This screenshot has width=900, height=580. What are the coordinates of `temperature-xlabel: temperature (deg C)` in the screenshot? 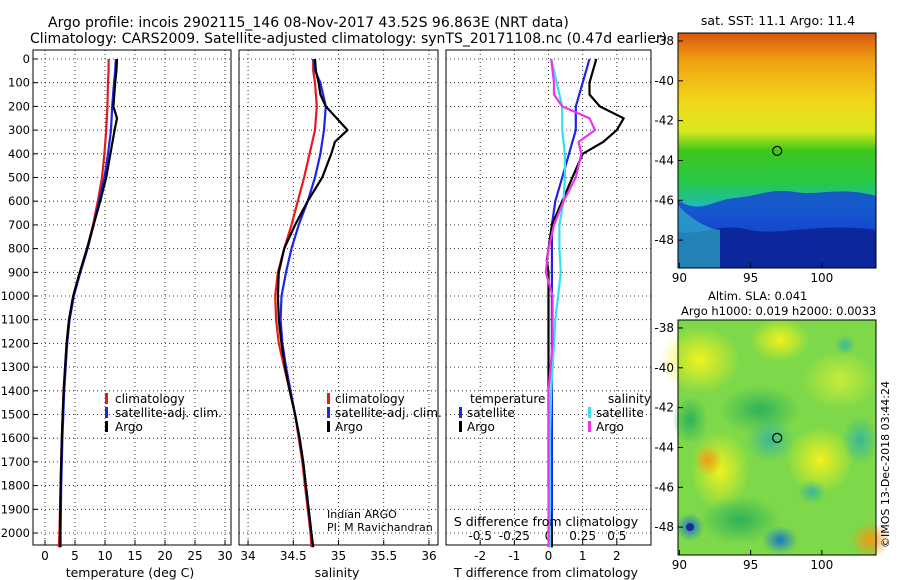 It's located at (130, 572).